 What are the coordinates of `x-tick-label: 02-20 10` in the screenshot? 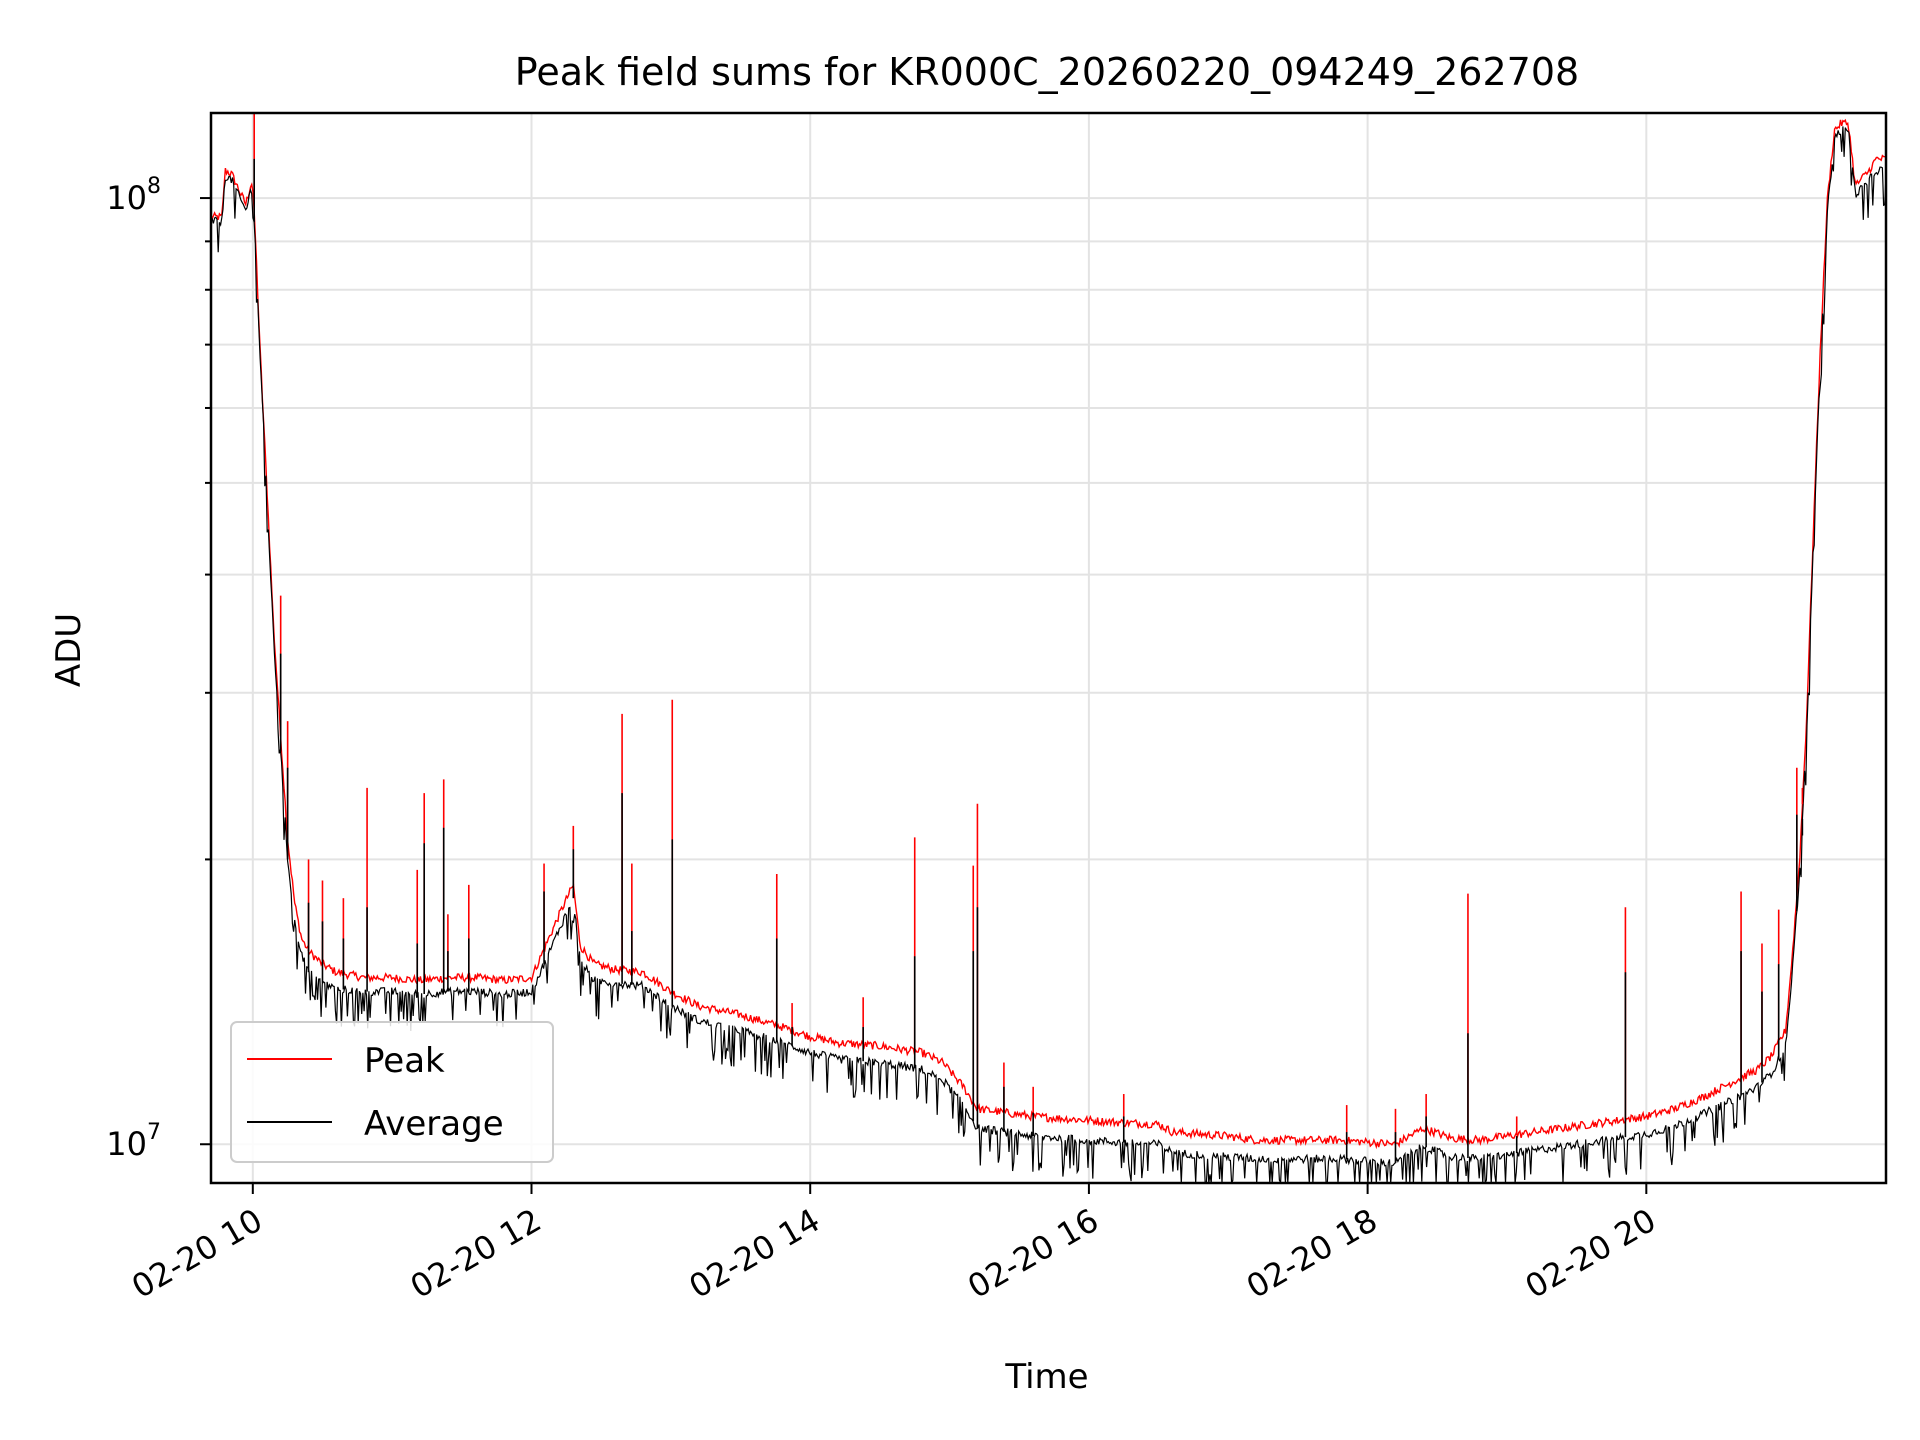 It's located at (197, 1253).